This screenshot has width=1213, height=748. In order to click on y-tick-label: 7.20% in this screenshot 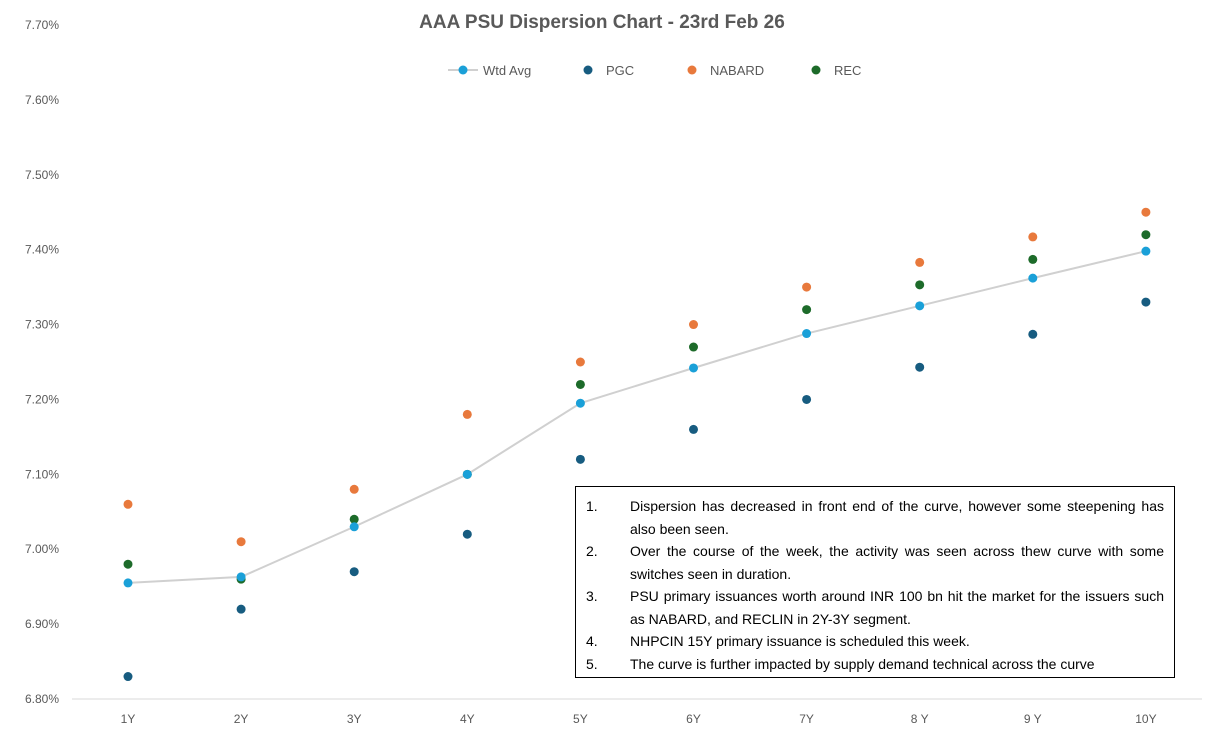, I will do `click(42, 399)`.